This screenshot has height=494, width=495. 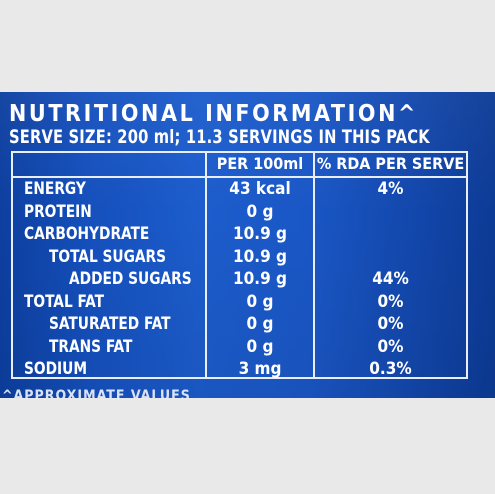 I want to click on table-row: TOTAL SUGARS 10.9 g, so click(x=239, y=258).